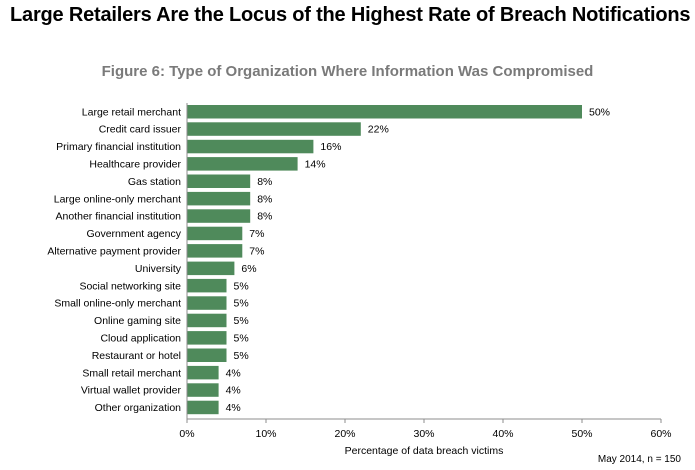 The image size is (695, 470). I want to click on x-tick-label: 50%, so click(581, 434).